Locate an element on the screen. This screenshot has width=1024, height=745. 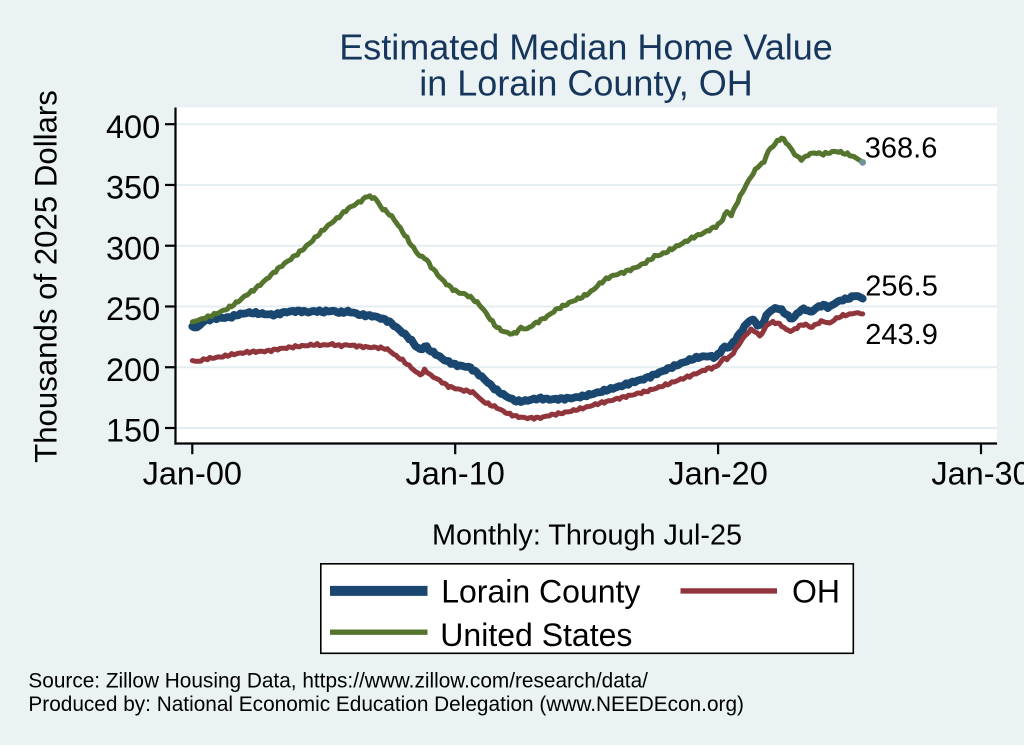
svg-text: Jan-30 is located at coordinates (977, 473).